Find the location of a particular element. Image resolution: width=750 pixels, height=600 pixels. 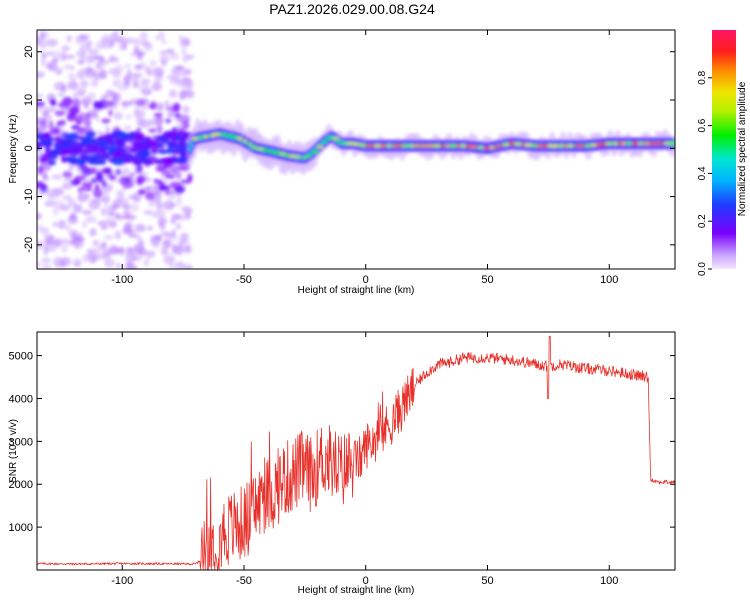

heatmap-x-tick-label: -100 is located at coordinates (122, 280).